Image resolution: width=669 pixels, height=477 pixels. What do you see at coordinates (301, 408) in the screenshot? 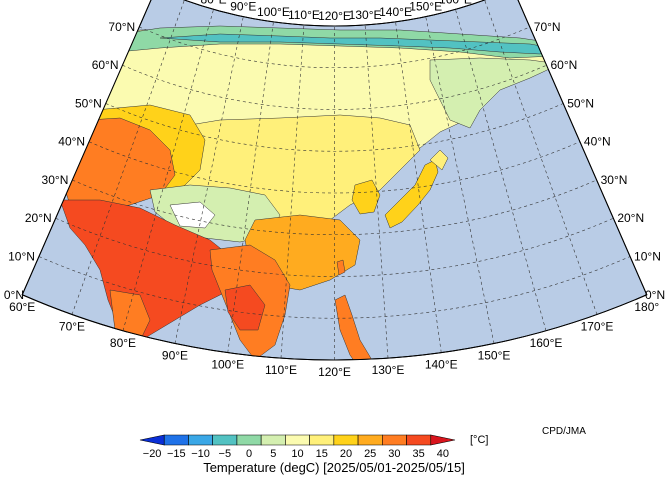
I see `land-borneo` at bounding box center [301, 408].